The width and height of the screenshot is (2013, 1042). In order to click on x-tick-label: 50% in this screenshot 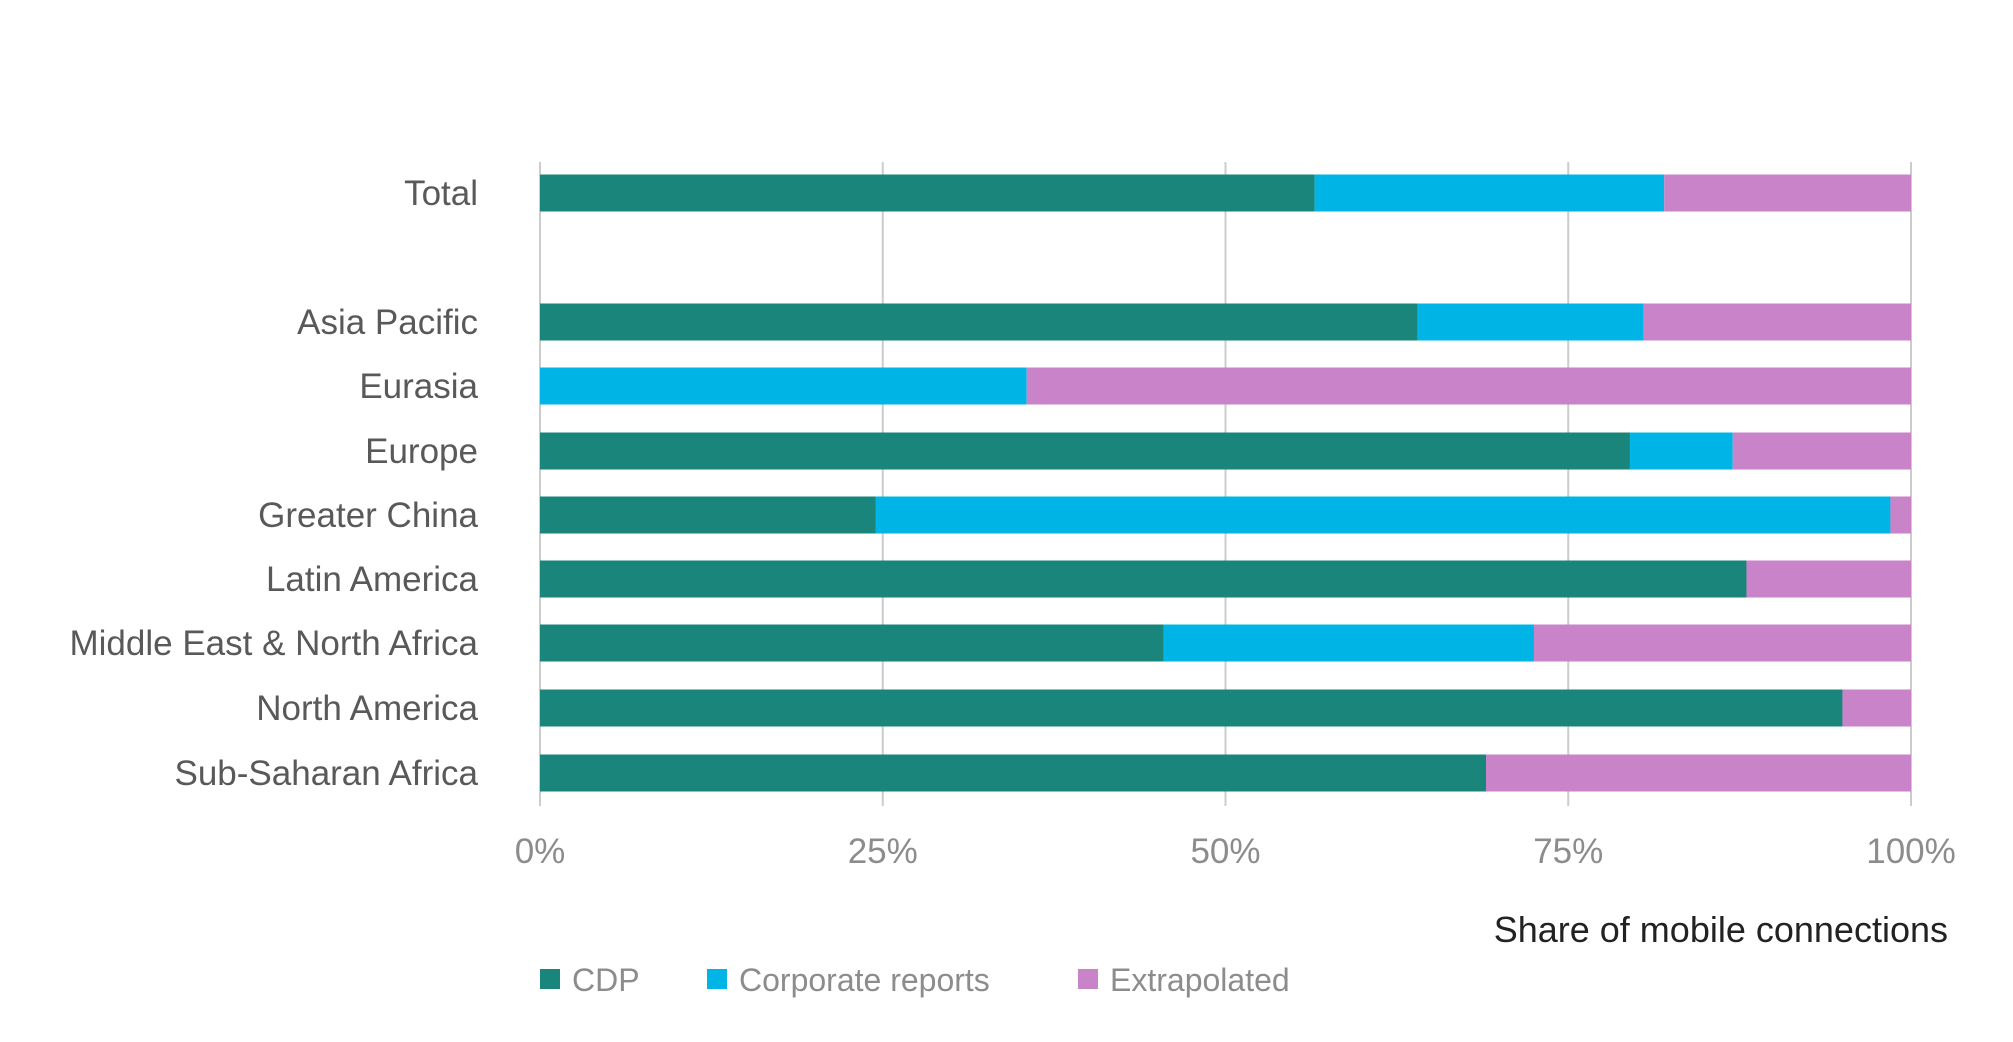, I will do `click(1225, 851)`.